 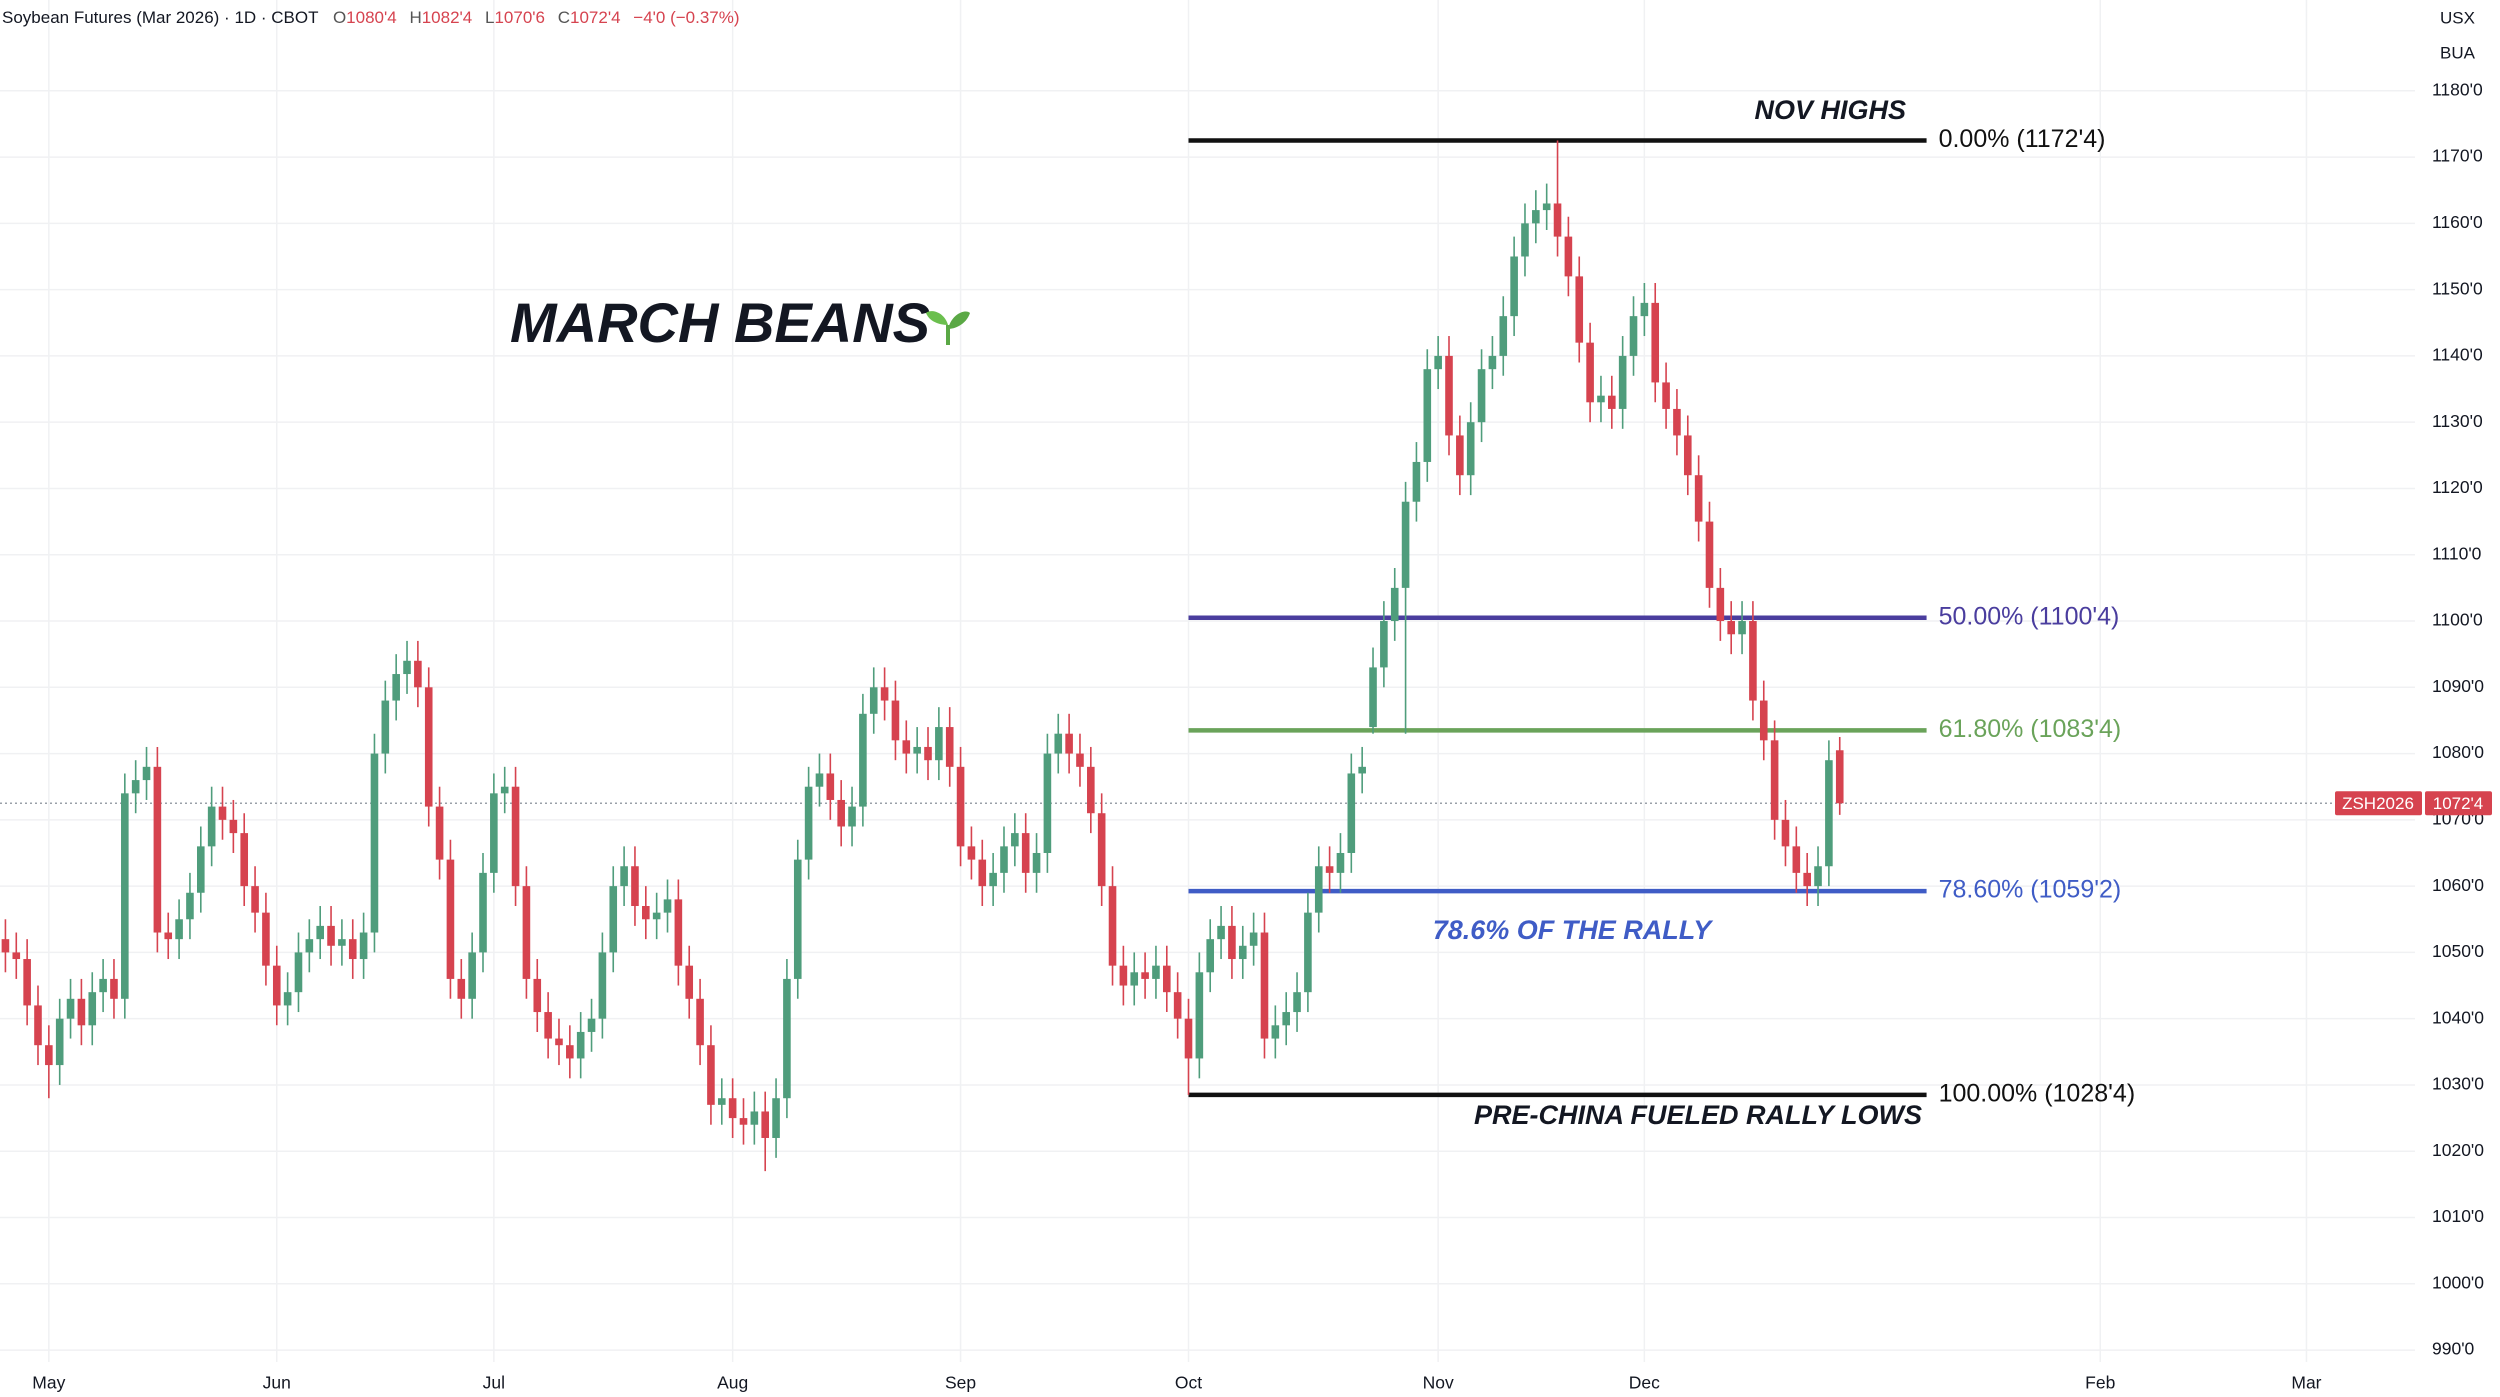 What do you see at coordinates (48, 1383) in the screenshot?
I see `x-tick-label: May` at bounding box center [48, 1383].